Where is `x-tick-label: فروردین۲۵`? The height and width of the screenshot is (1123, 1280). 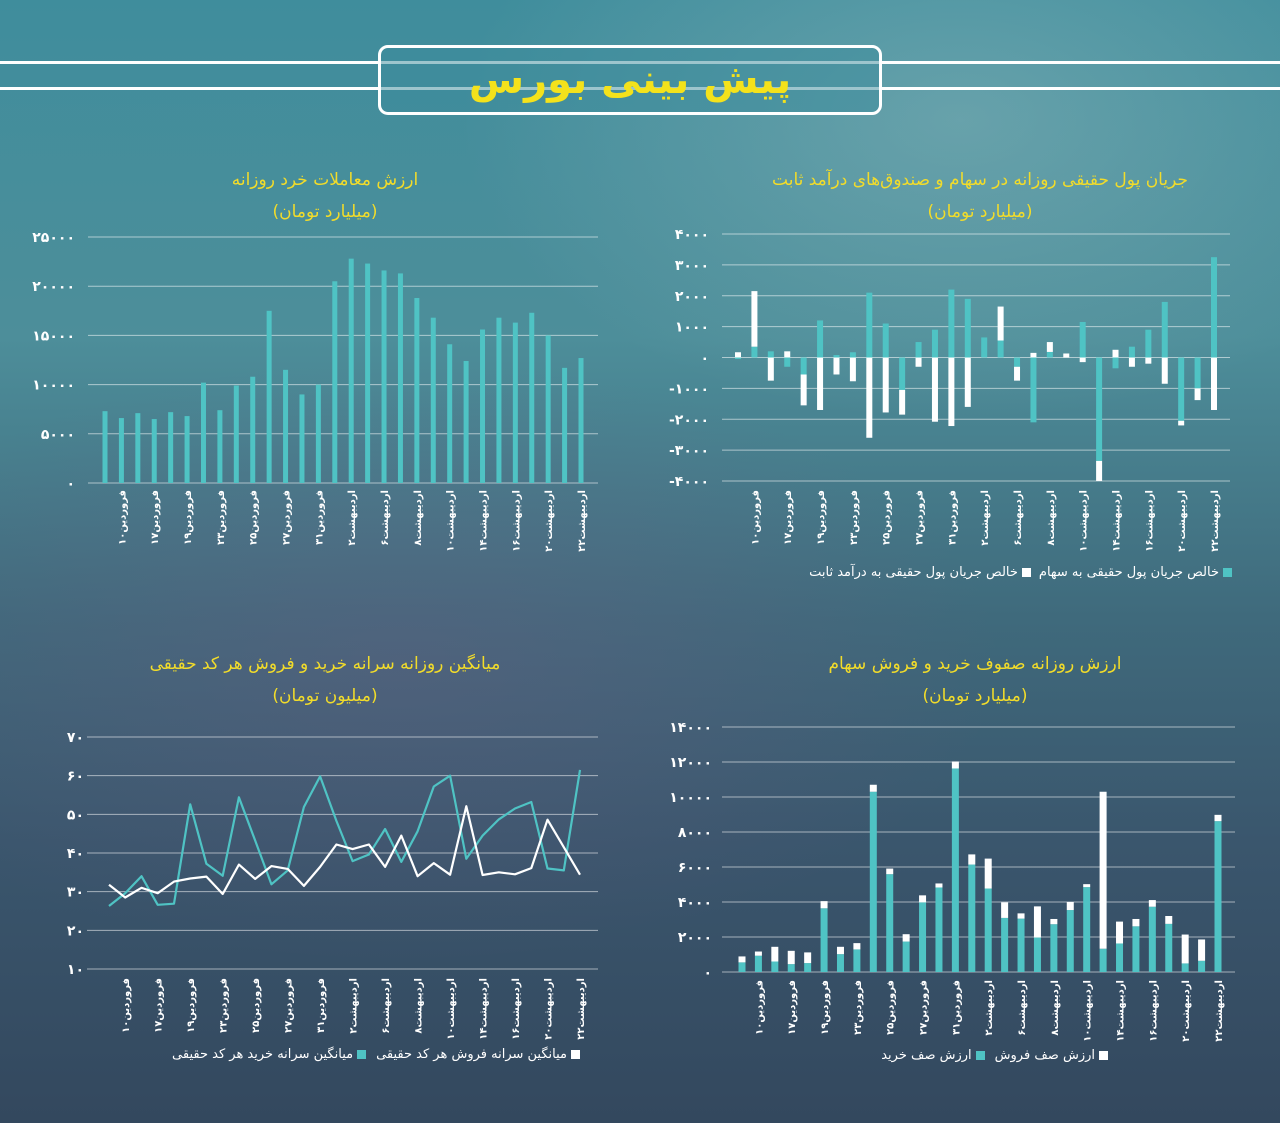
x-tick-label: فروردین۲۵ is located at coordinates (887, 517).